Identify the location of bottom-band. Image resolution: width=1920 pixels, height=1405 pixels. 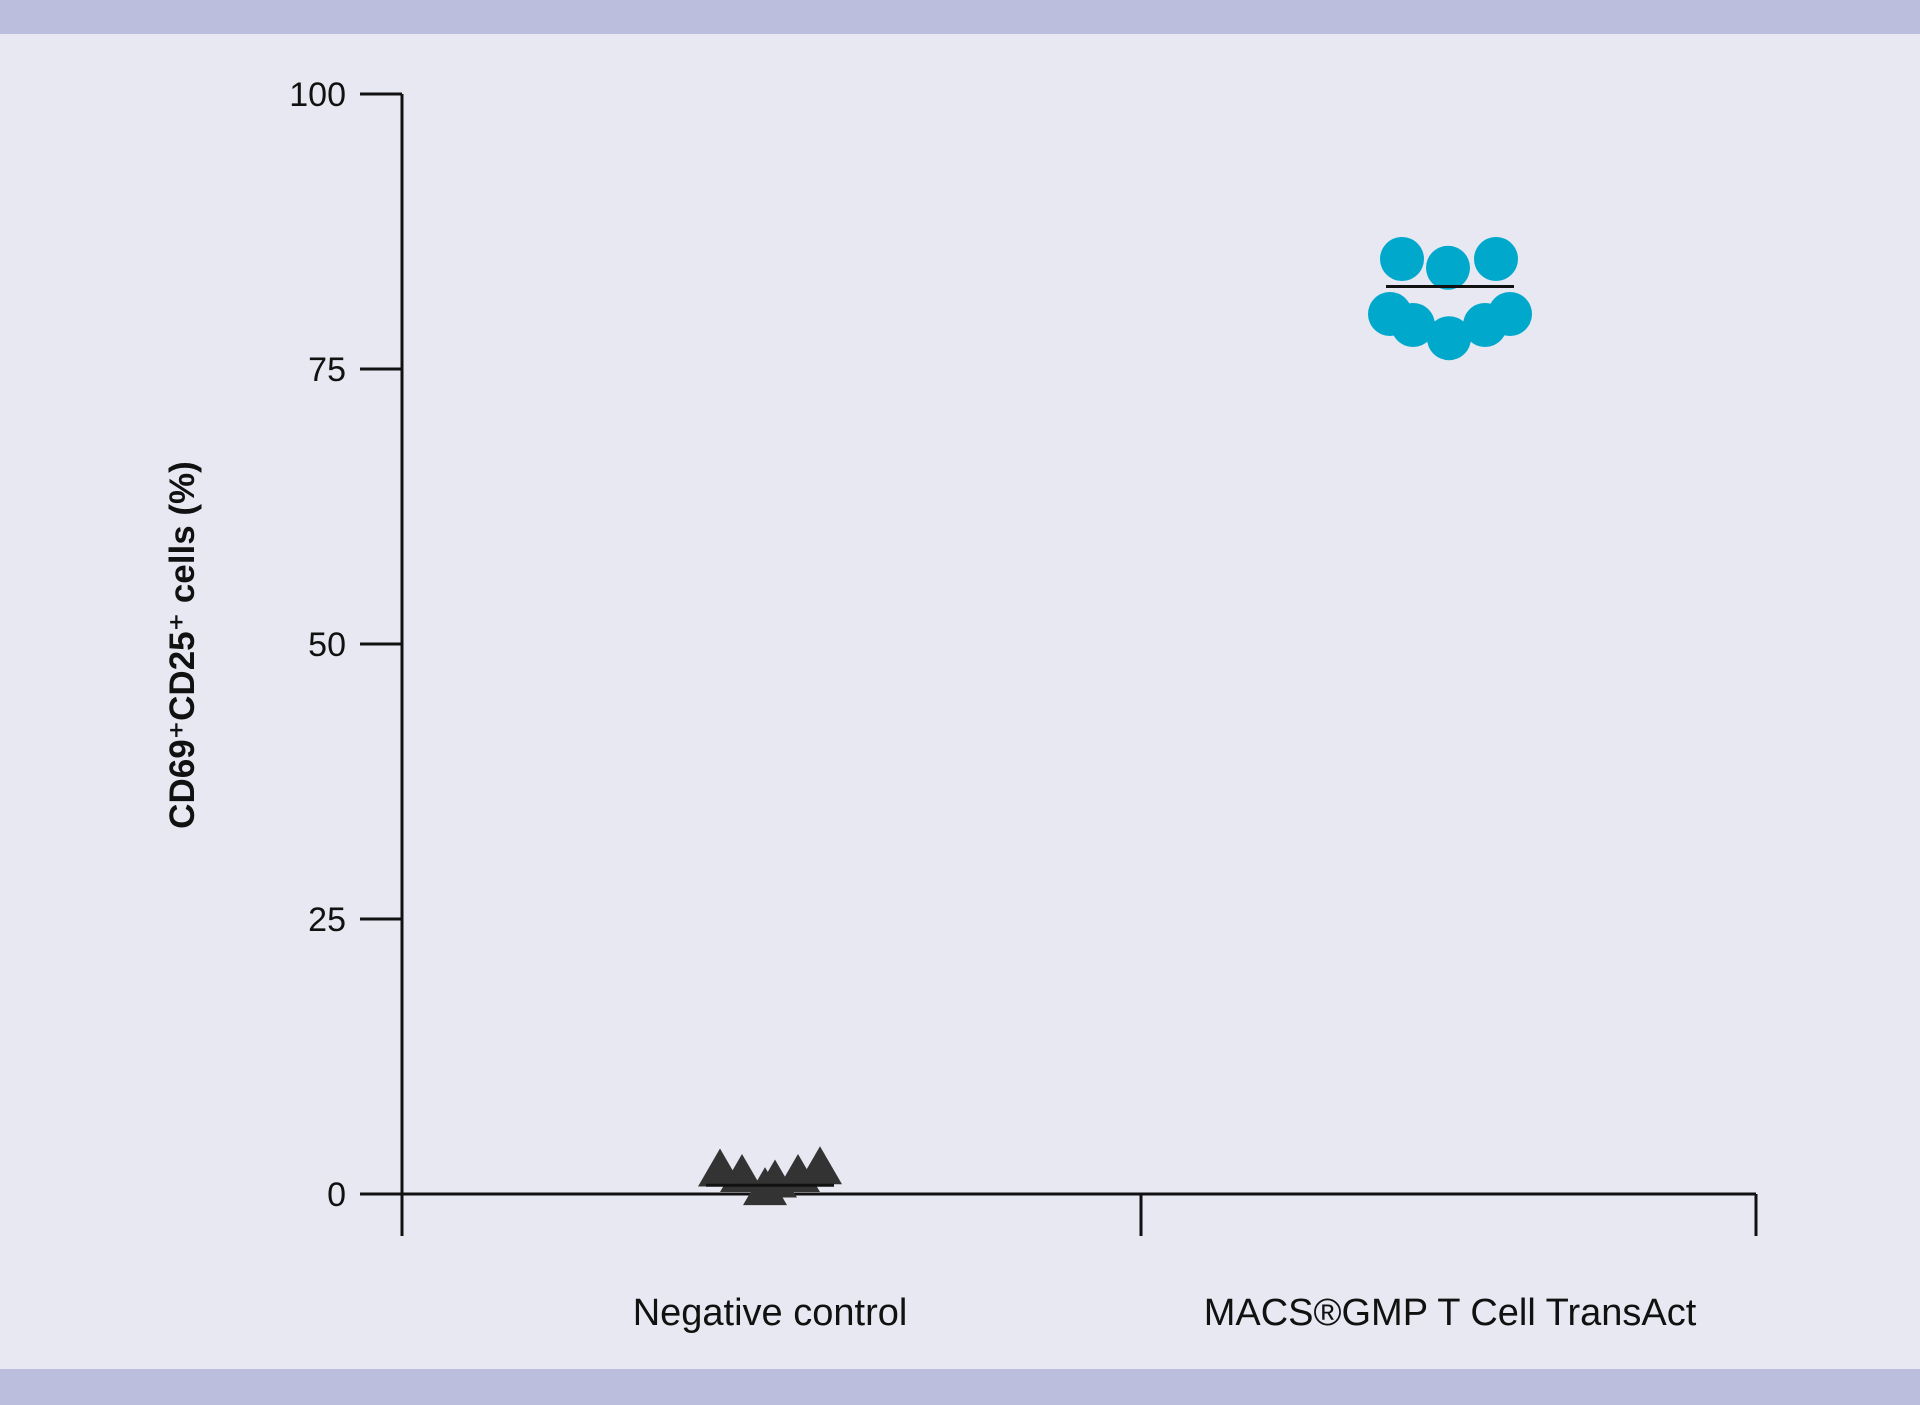
(960, 1387).